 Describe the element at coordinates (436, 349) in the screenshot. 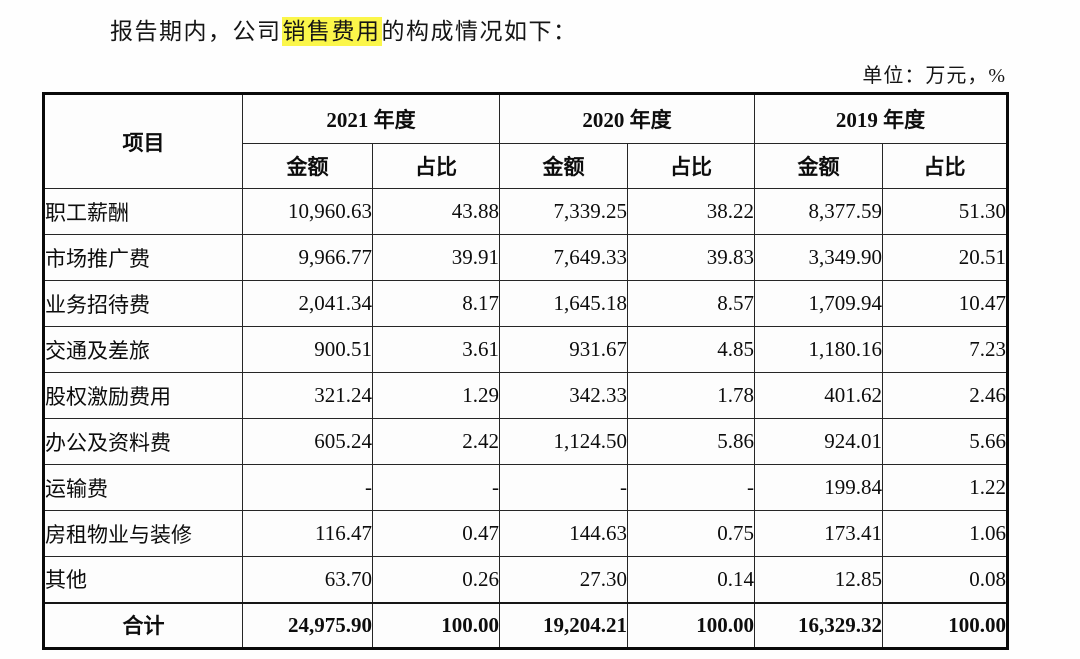

I see `cell-ratio: 3.61` at that location.